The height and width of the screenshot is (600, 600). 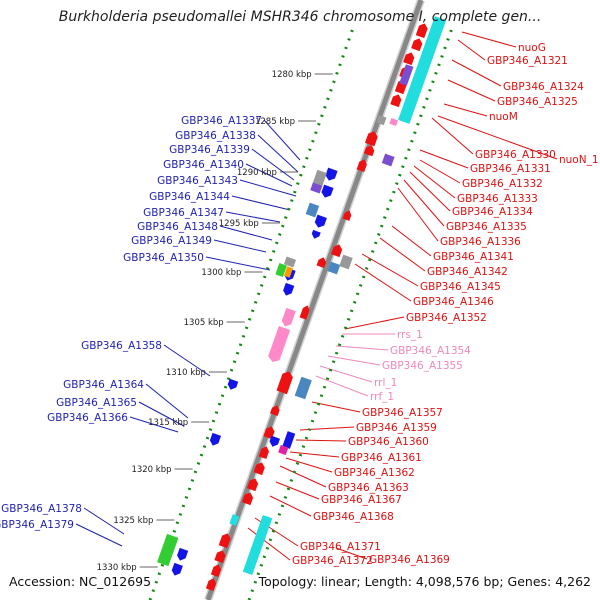 What do you see at coordinates (209, 150) in the screenshot?
I see `gene-label-forward: GBP346_A1339` at bounding box center [209, 150].